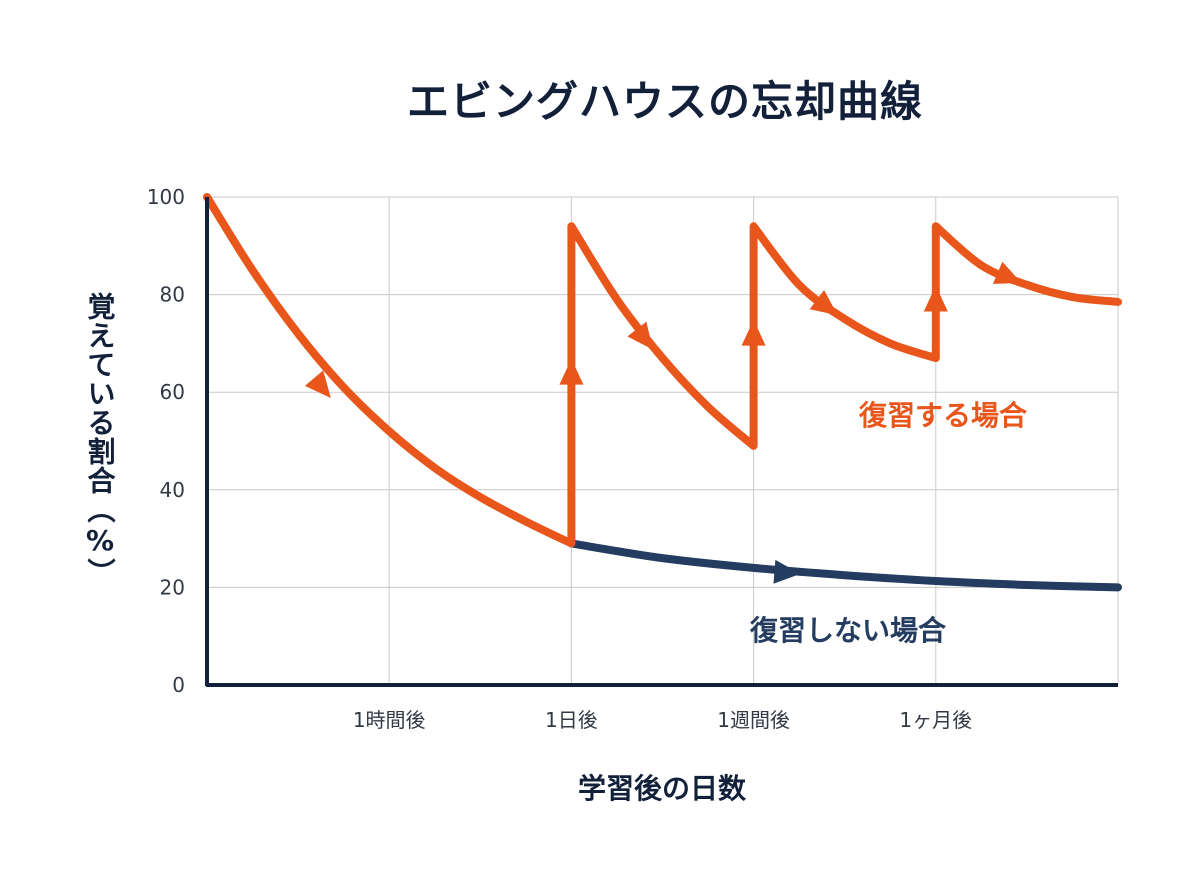  What do you see at coordinates (172, 587) in the screenshot?
I see `y-tick-label: 20` at bounding box center [172, 587].